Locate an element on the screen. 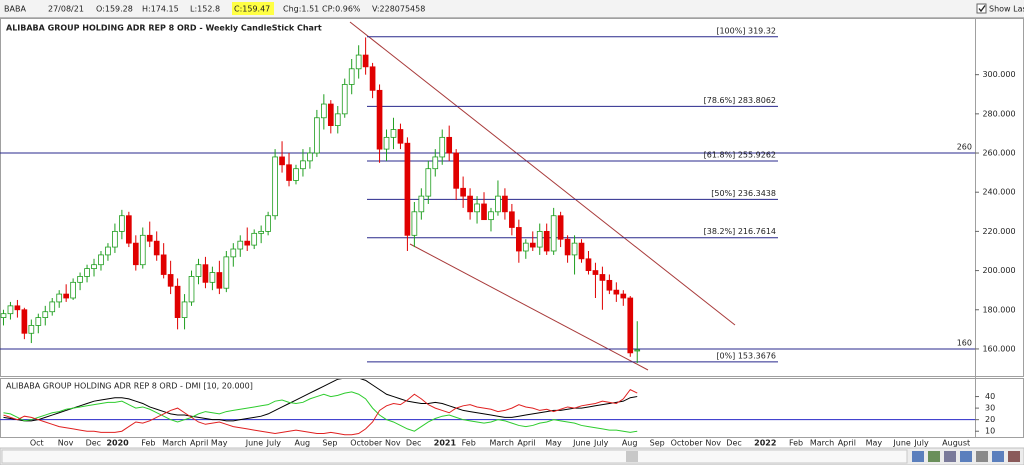  y-tick-label: 280.000 is located at coordinates (998, 113).